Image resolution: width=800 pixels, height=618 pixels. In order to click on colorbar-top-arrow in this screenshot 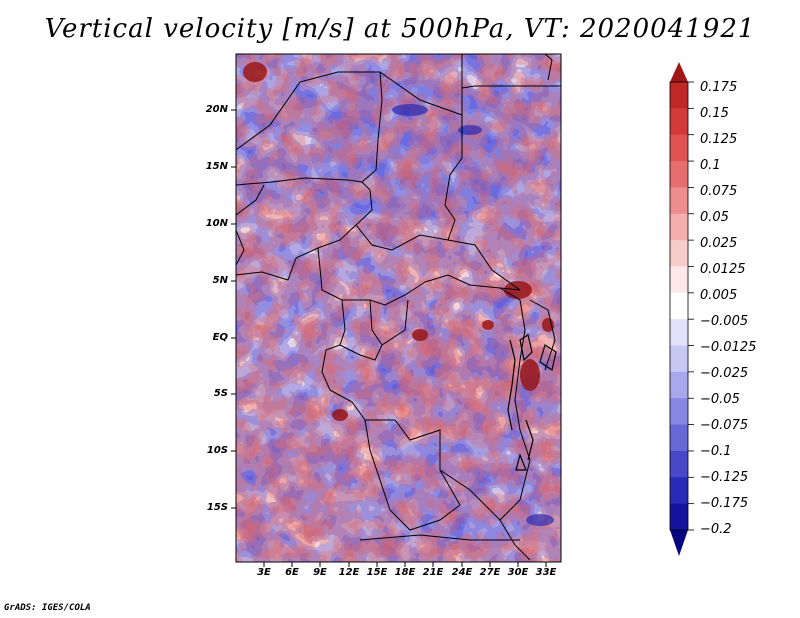, I will do `click(679, 72)`.